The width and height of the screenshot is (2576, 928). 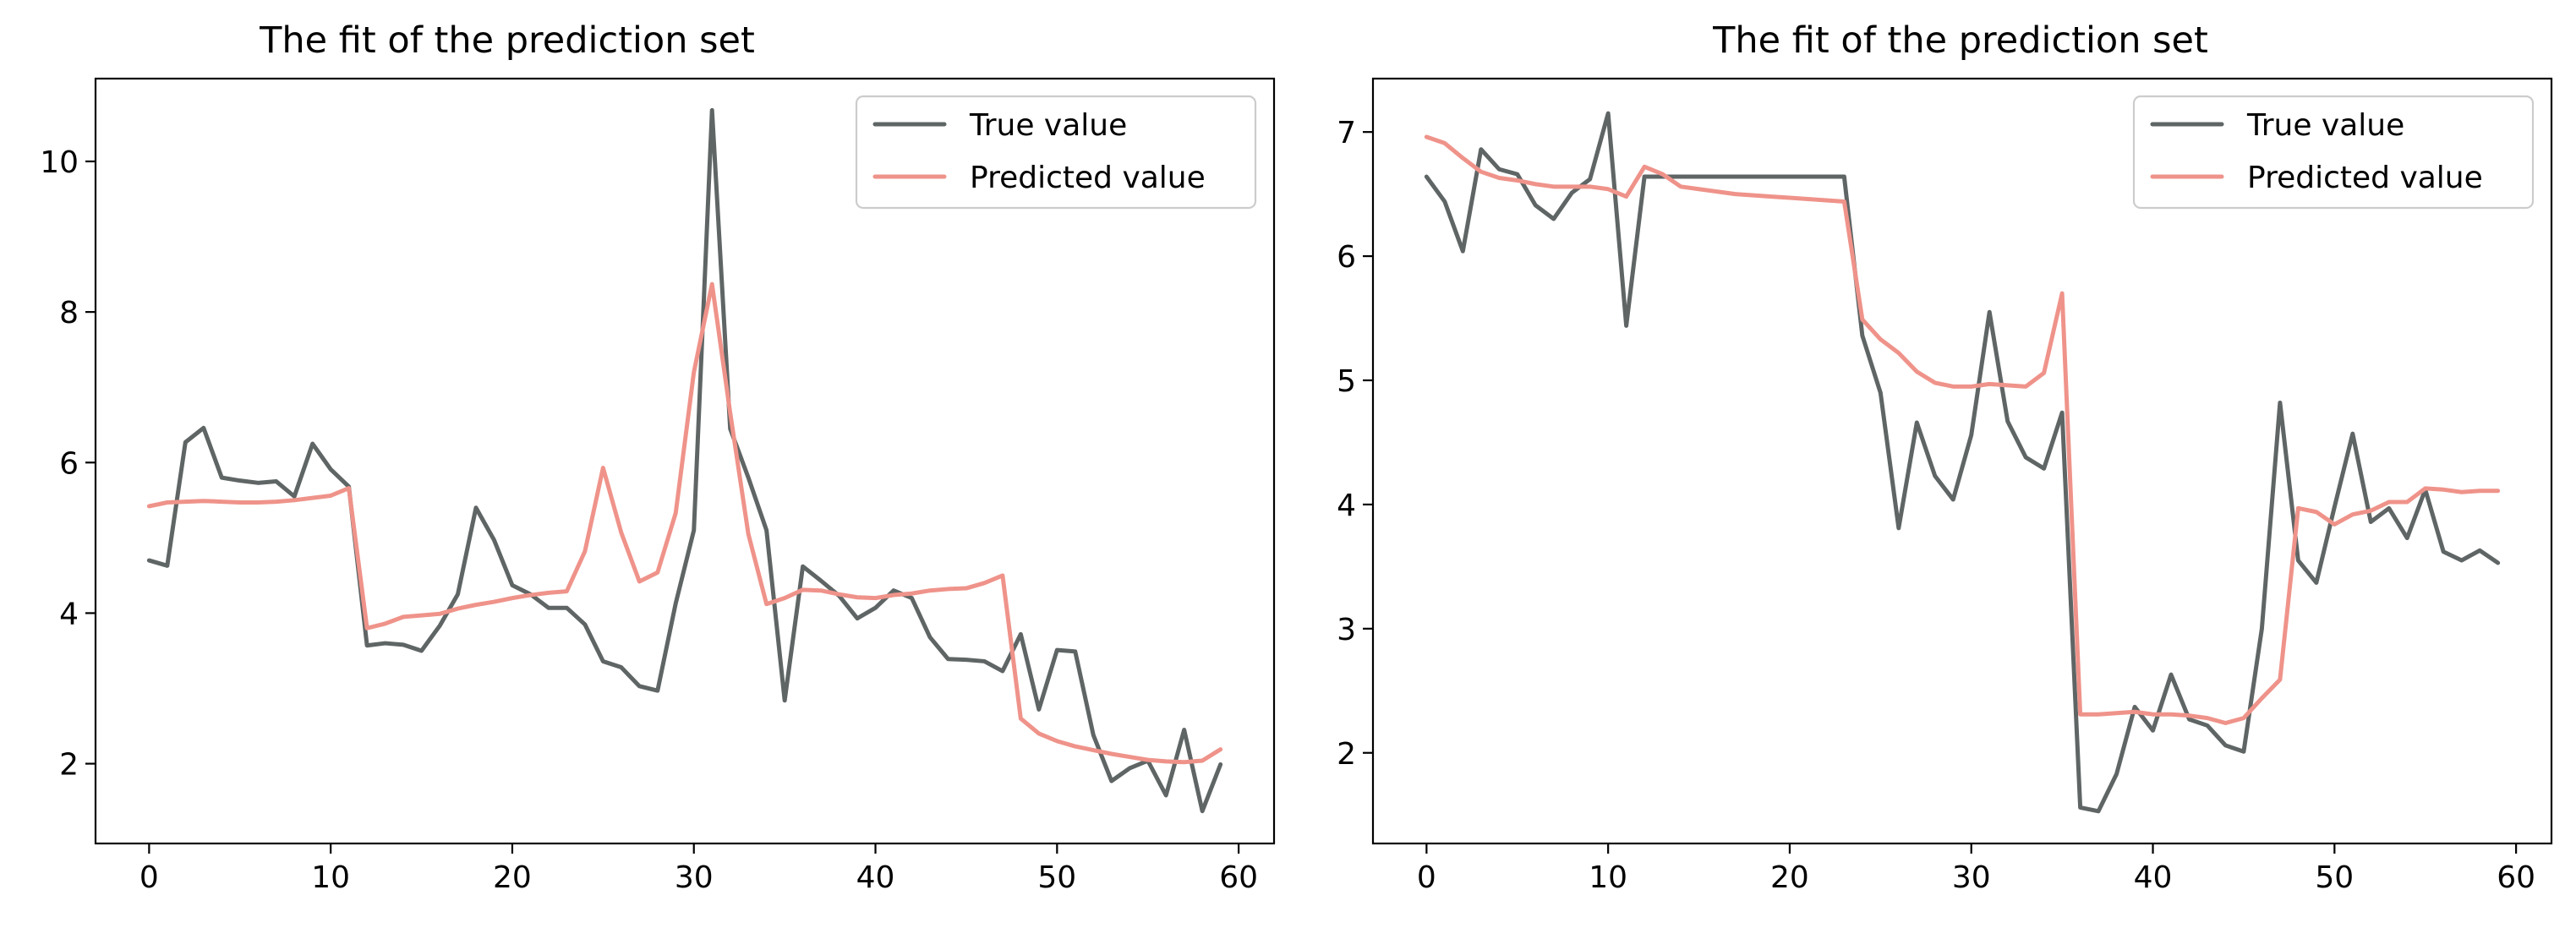 What do you see at coordinates (149, 877) in the screenshot?
I see `chart-left-xtick-label: 0` at bounding box center [149, 877].